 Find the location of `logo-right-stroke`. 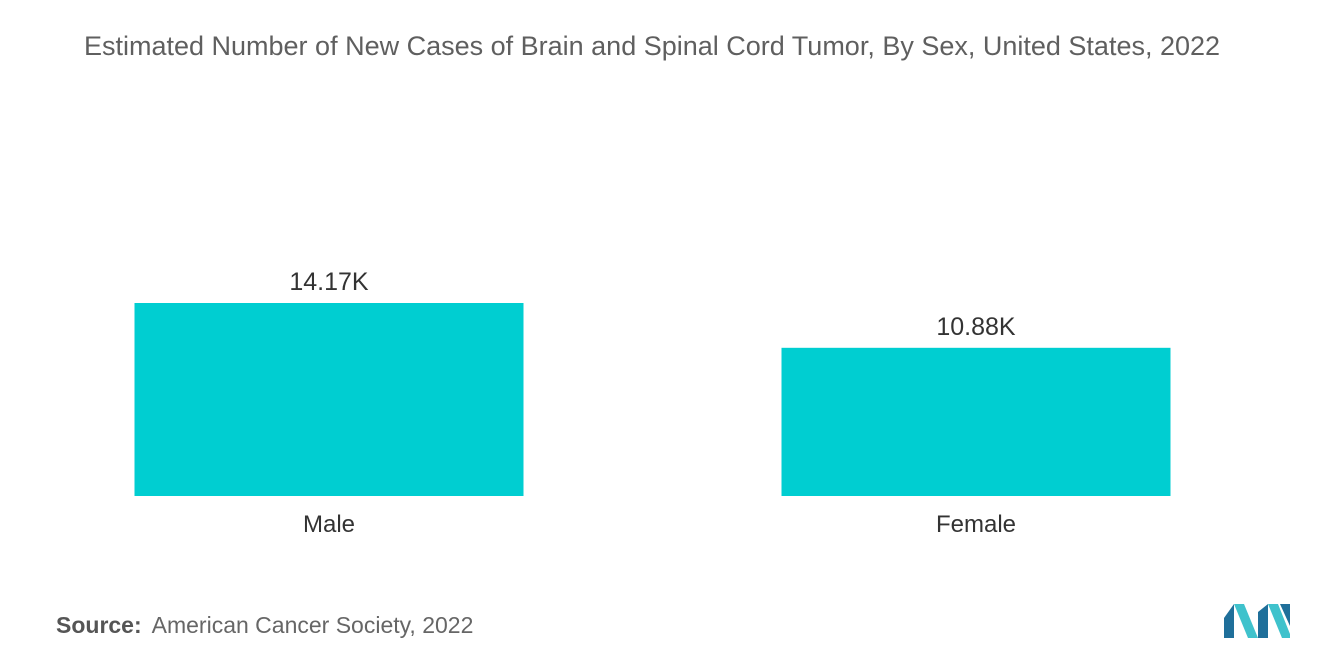

logo-right-stroke is located at coordinates (1285, 615).